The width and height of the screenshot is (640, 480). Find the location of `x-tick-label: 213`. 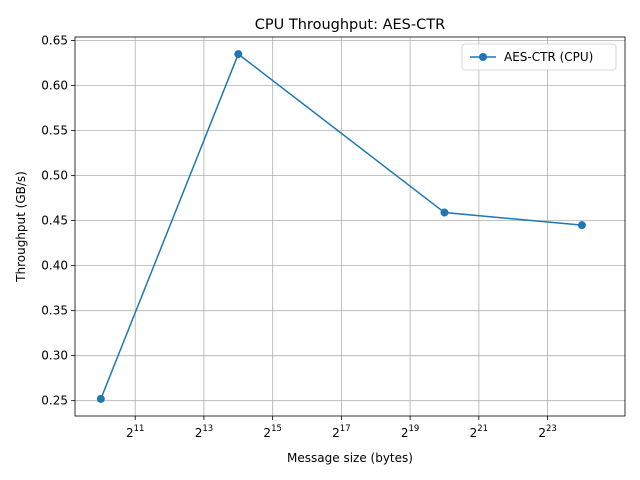

x-tick-label: 213 is located at coordinates (204, 432).